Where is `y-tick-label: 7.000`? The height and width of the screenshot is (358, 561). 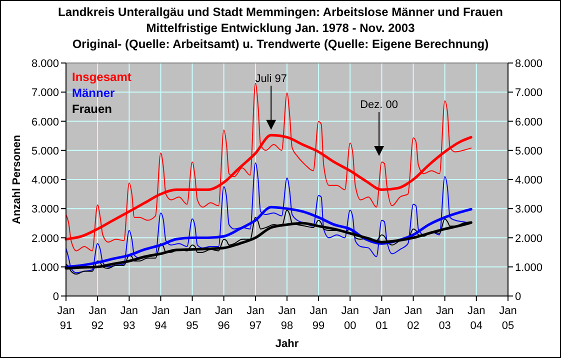
y-tick-label: 7.000 is located at coordinates (45, 93).